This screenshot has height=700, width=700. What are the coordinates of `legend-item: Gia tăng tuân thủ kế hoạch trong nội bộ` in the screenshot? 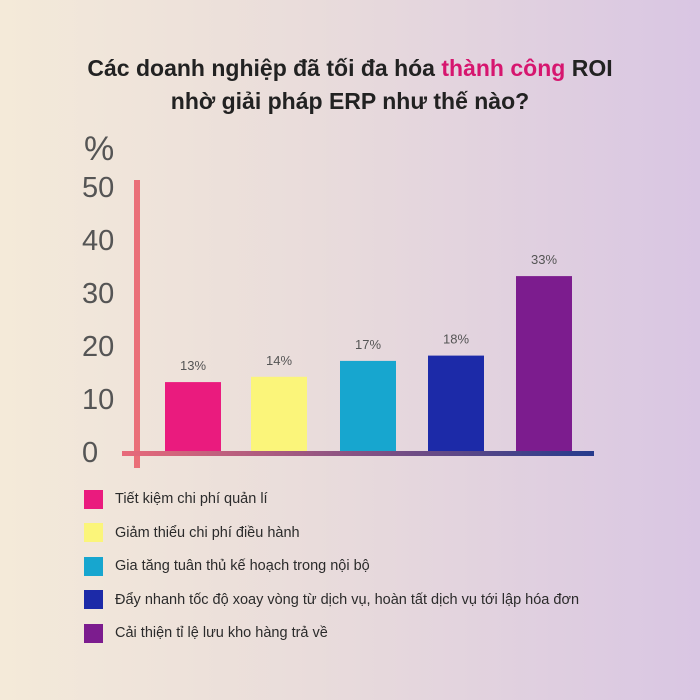 It's located at (331, 566).